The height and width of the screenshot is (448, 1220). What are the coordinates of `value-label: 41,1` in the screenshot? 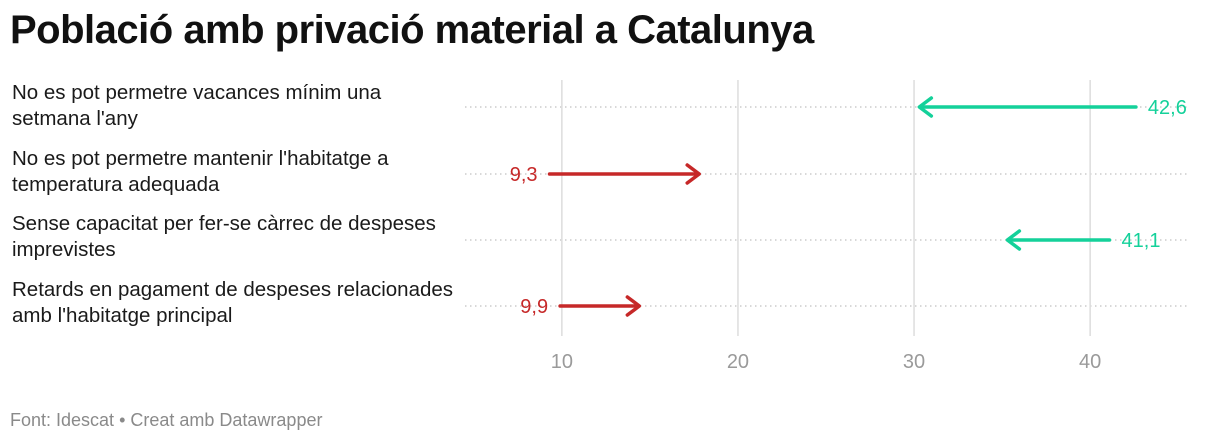 It's located at (1141, 241).